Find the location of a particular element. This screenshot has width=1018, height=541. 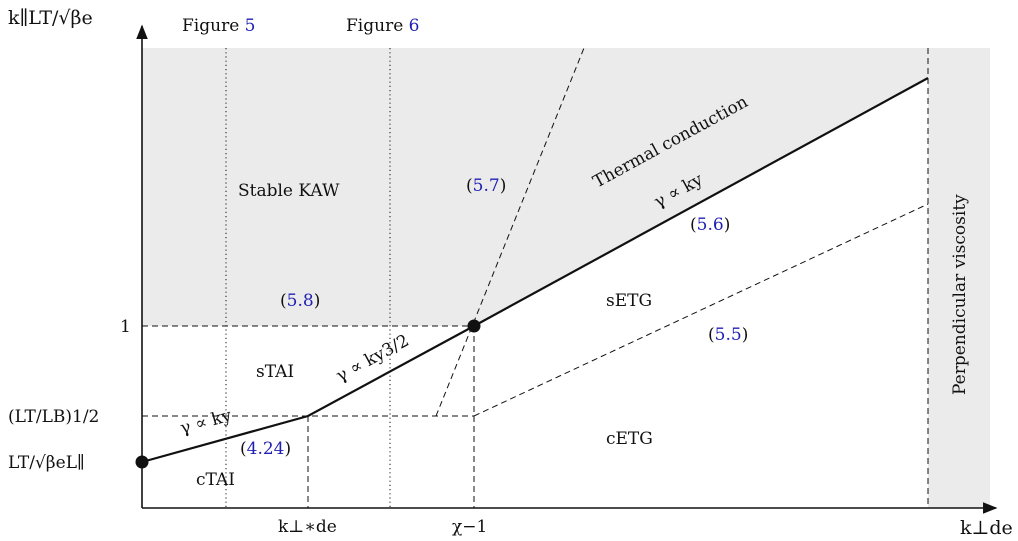

eq-ref-5-7: (5.7) is located at coordinates (486, 186).